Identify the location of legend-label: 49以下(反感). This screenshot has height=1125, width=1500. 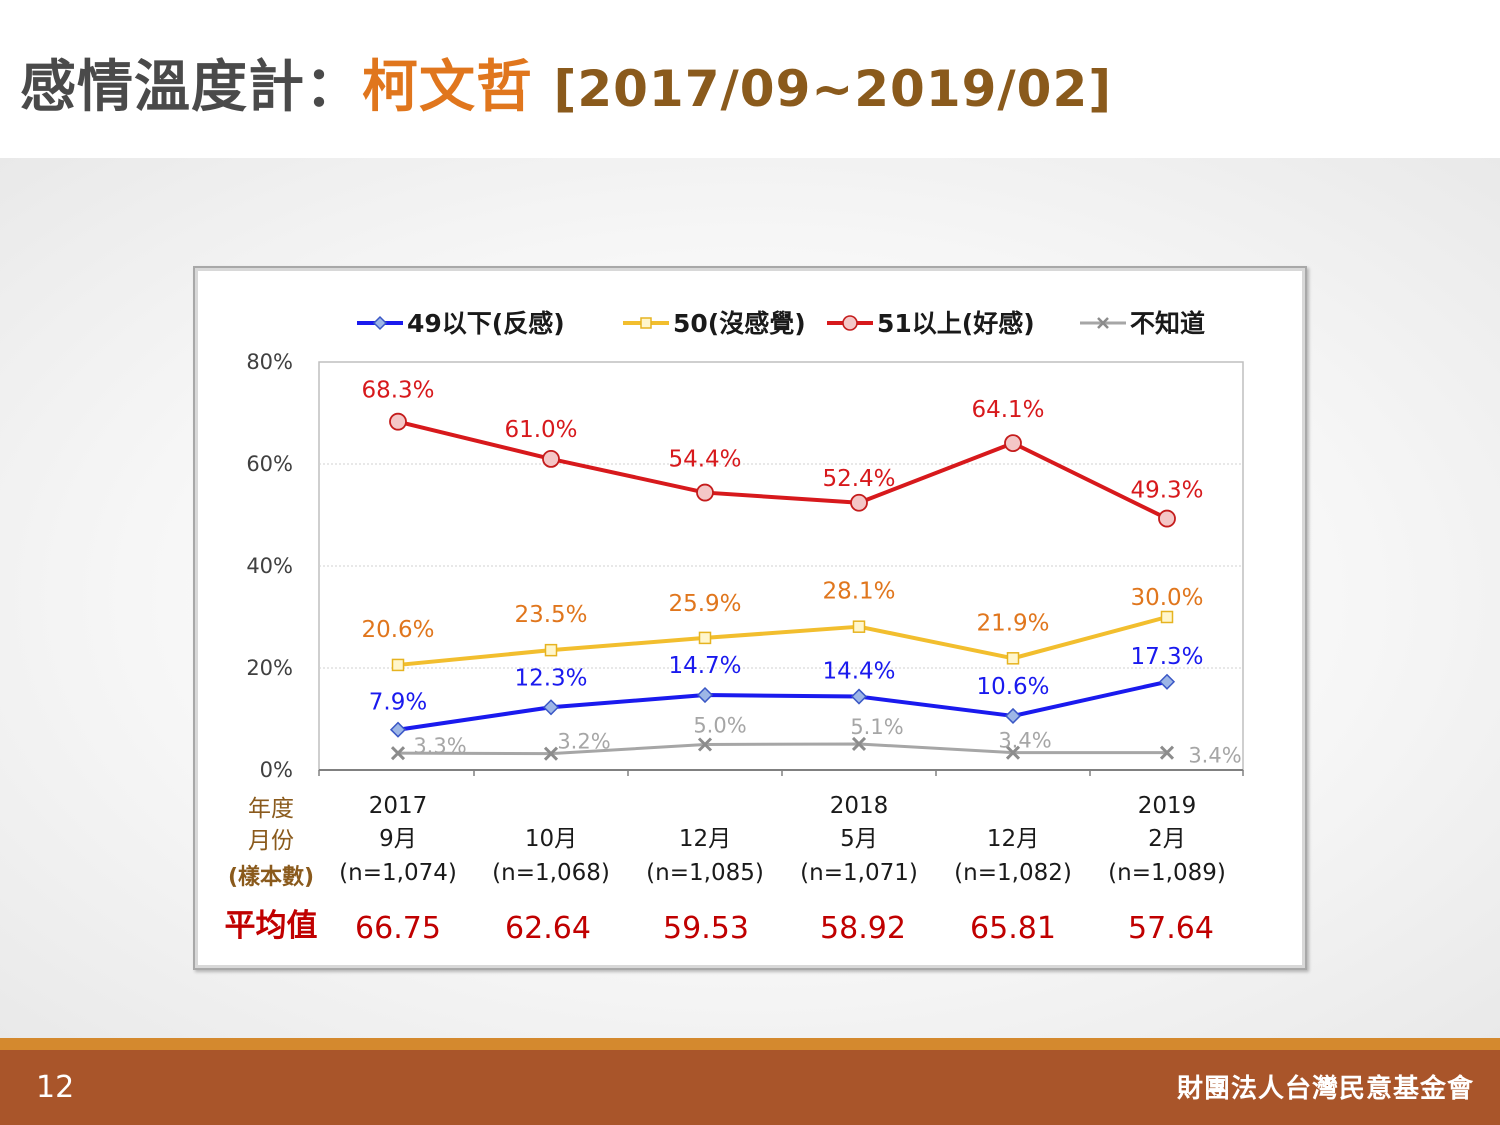
(486, 323).